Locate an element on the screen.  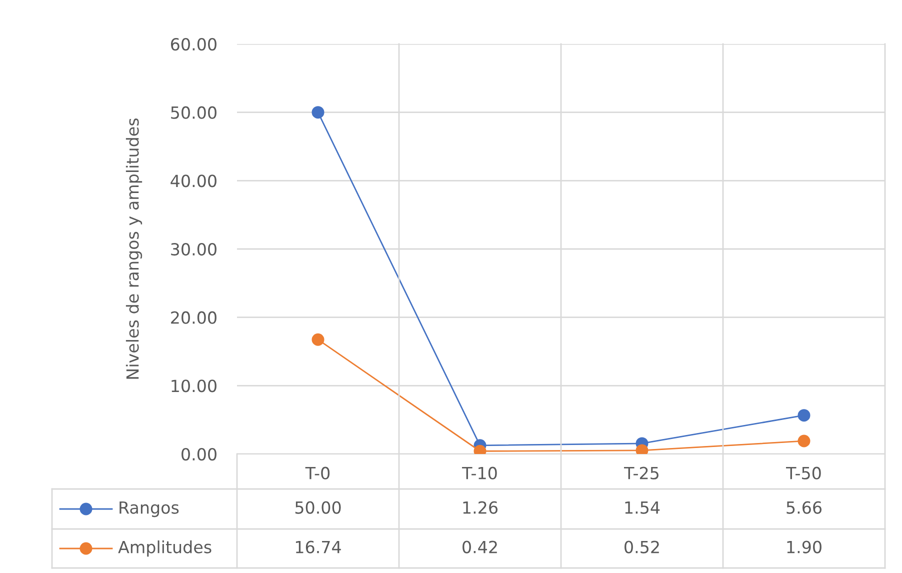
legend-label: Amplitudes is located at coordinates (165, 548).